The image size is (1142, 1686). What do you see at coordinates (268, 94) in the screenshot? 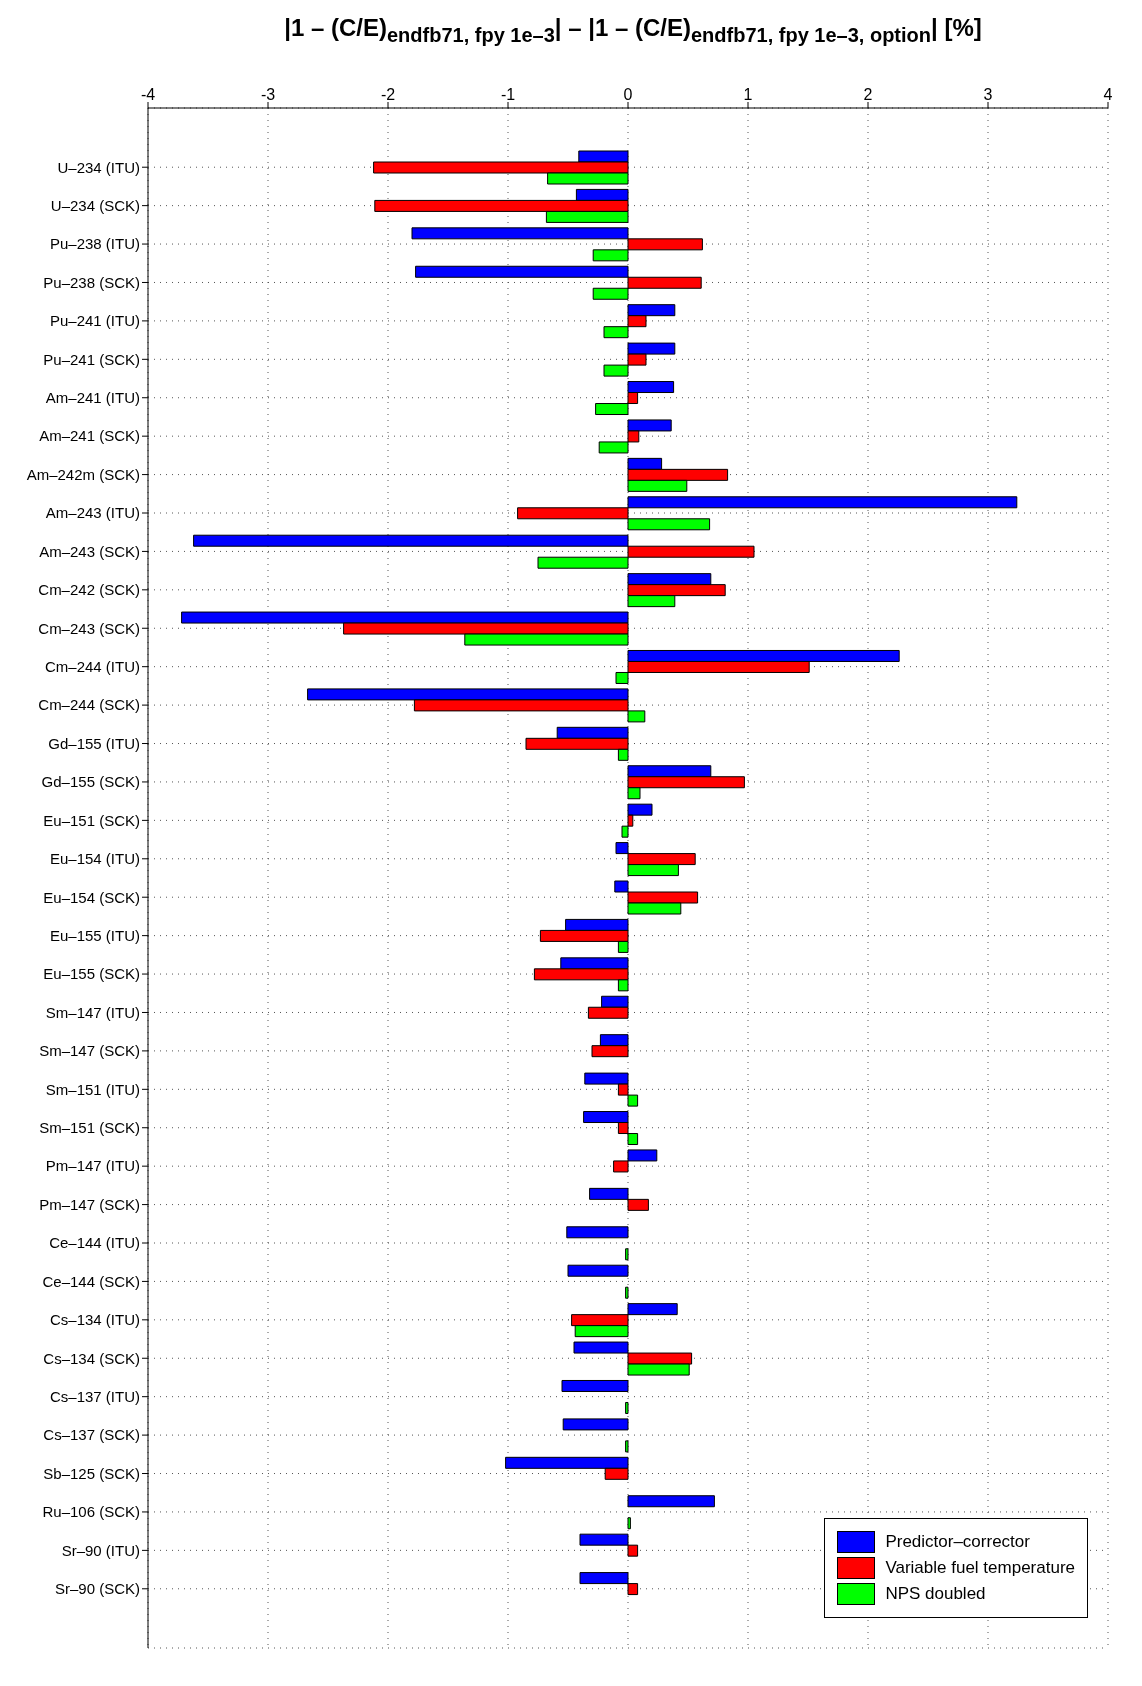
I see `x-tick-label: -3` at bounding box center [268, 94].